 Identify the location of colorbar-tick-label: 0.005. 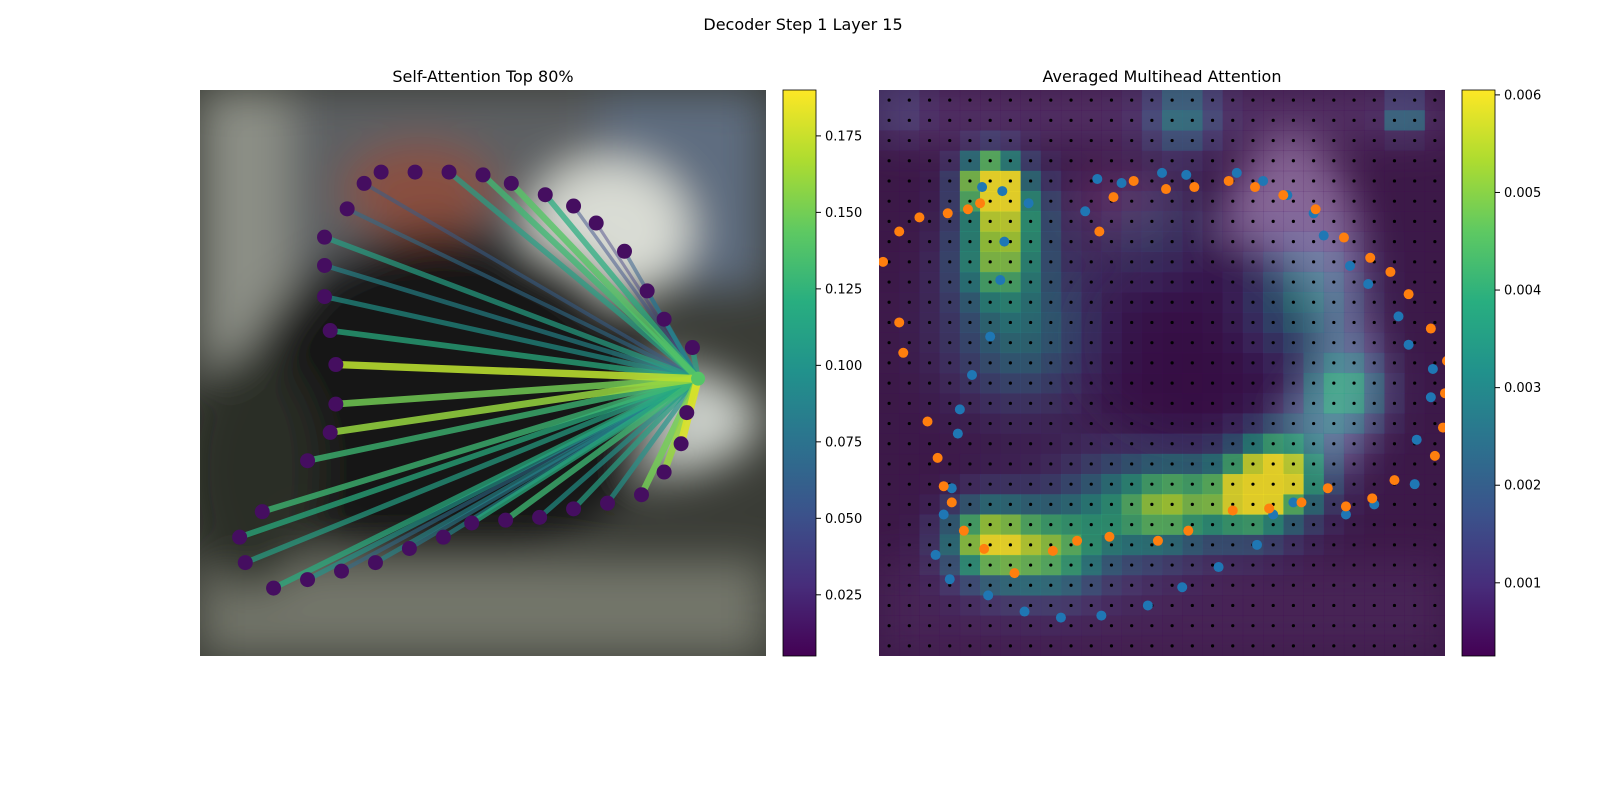
(1522, 193).